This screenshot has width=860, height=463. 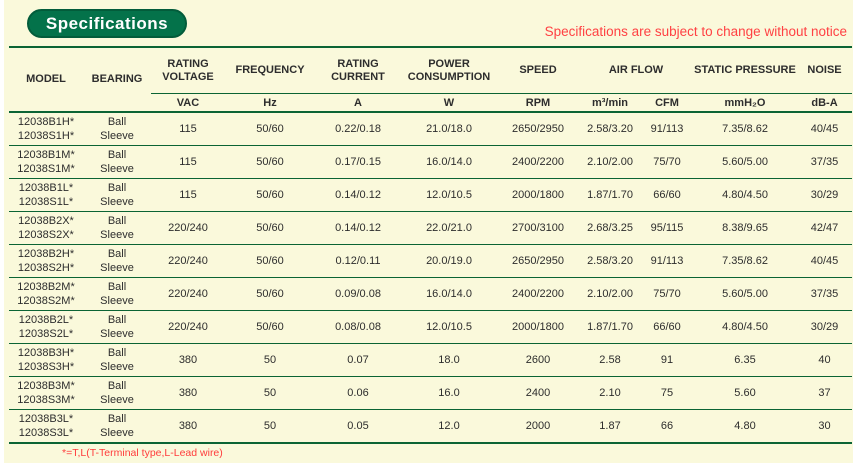 What do you see at coordinates (358, 360) in the screenshot?
I see `cell-current: 0.07` at bounding box center [358, 360].